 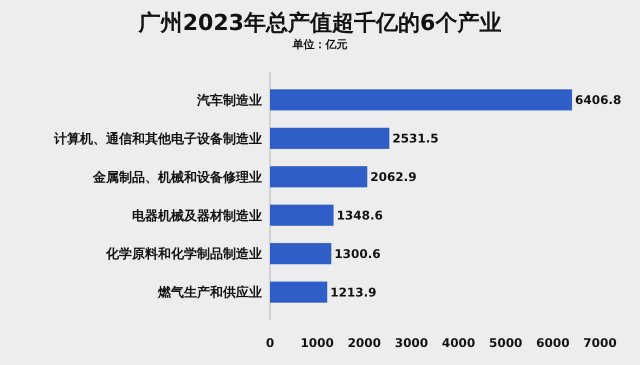 I want to click on data-label: 2531.5, so click(x=415, y=139).